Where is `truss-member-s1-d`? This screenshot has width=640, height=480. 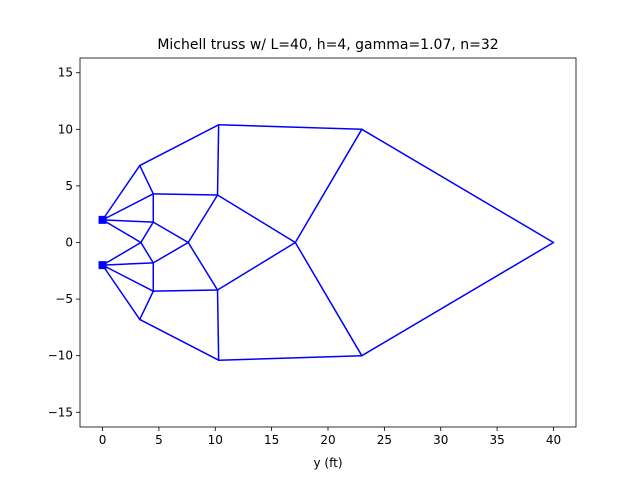 truss-member-s1-d is located at coordinates (121, 231).